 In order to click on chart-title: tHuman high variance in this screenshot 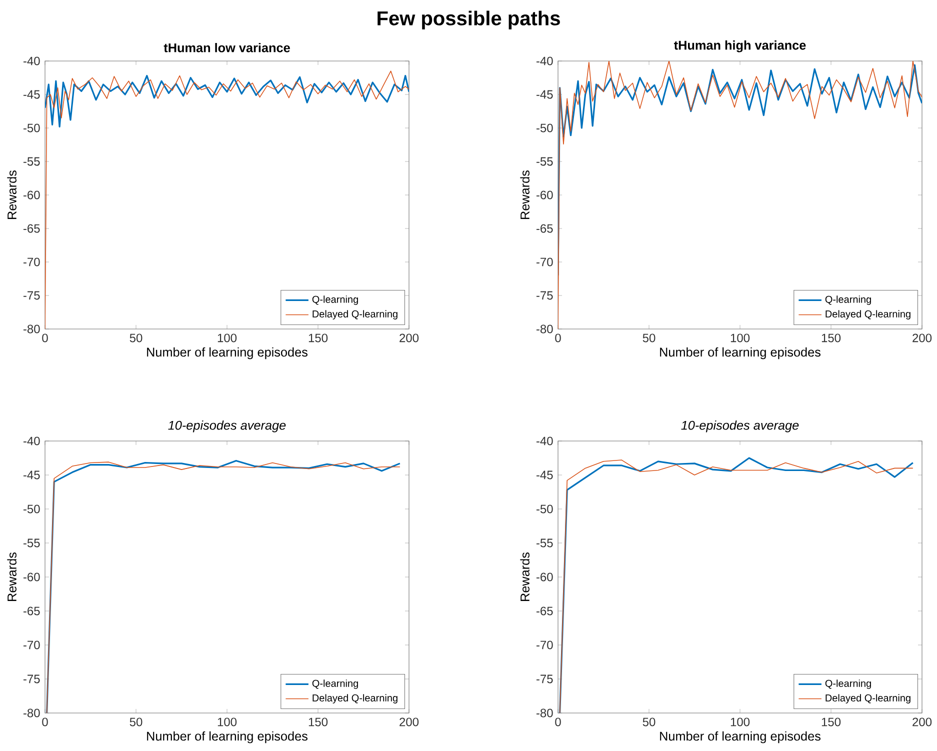, I will do `click(740, 46)`.